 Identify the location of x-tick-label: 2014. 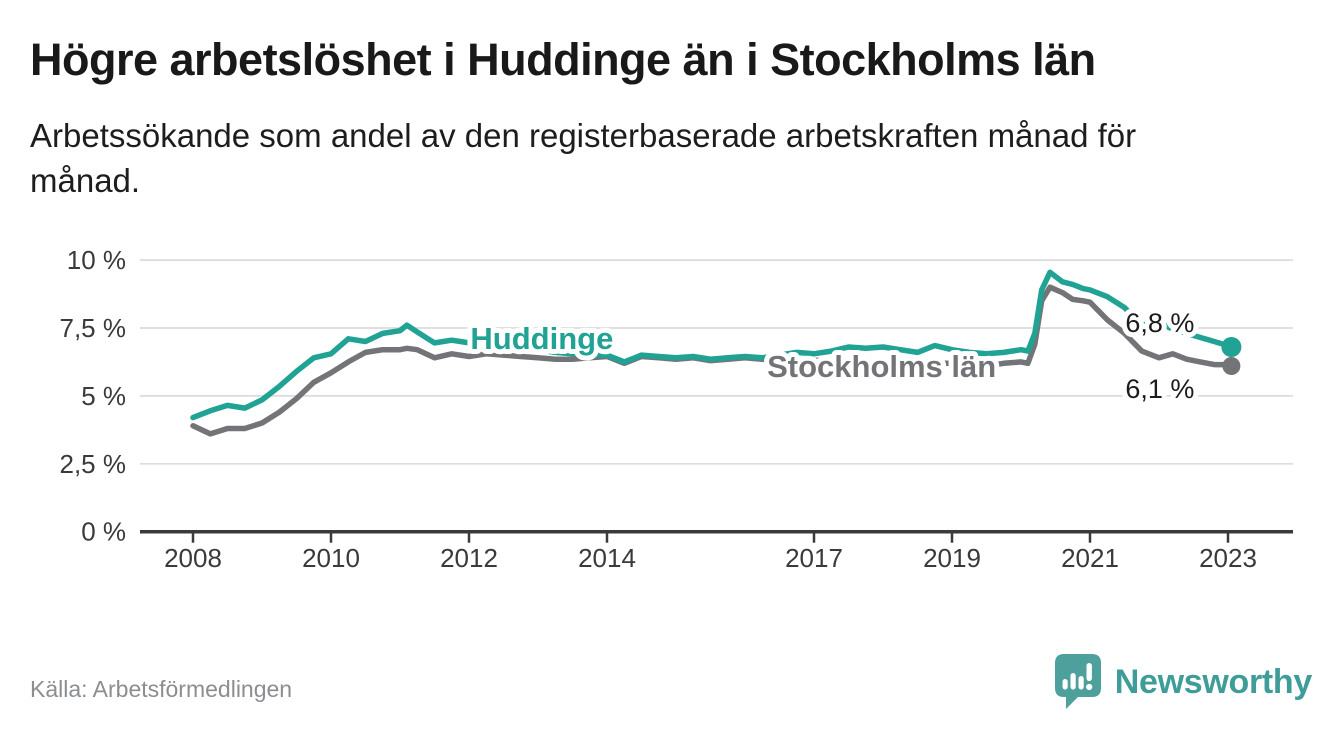
(607, 558).